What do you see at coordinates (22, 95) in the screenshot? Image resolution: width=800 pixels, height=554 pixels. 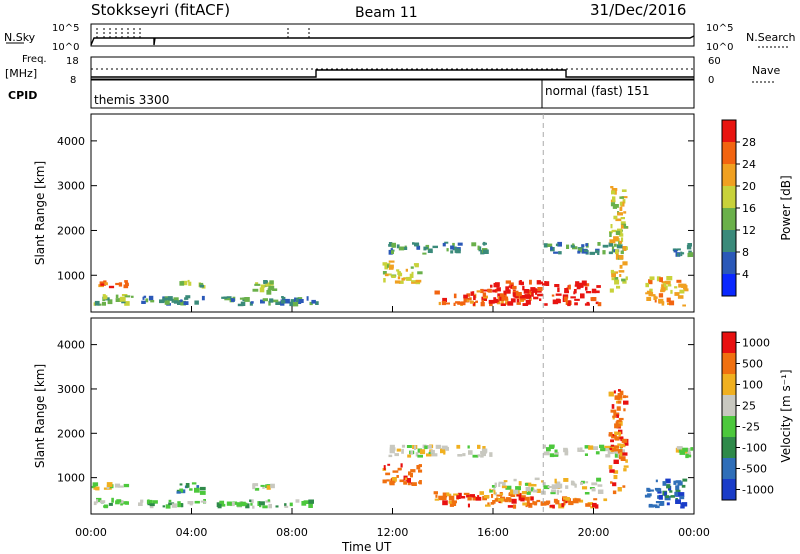 I see `cpid-label: CPID` at bounding box center [22, 95].